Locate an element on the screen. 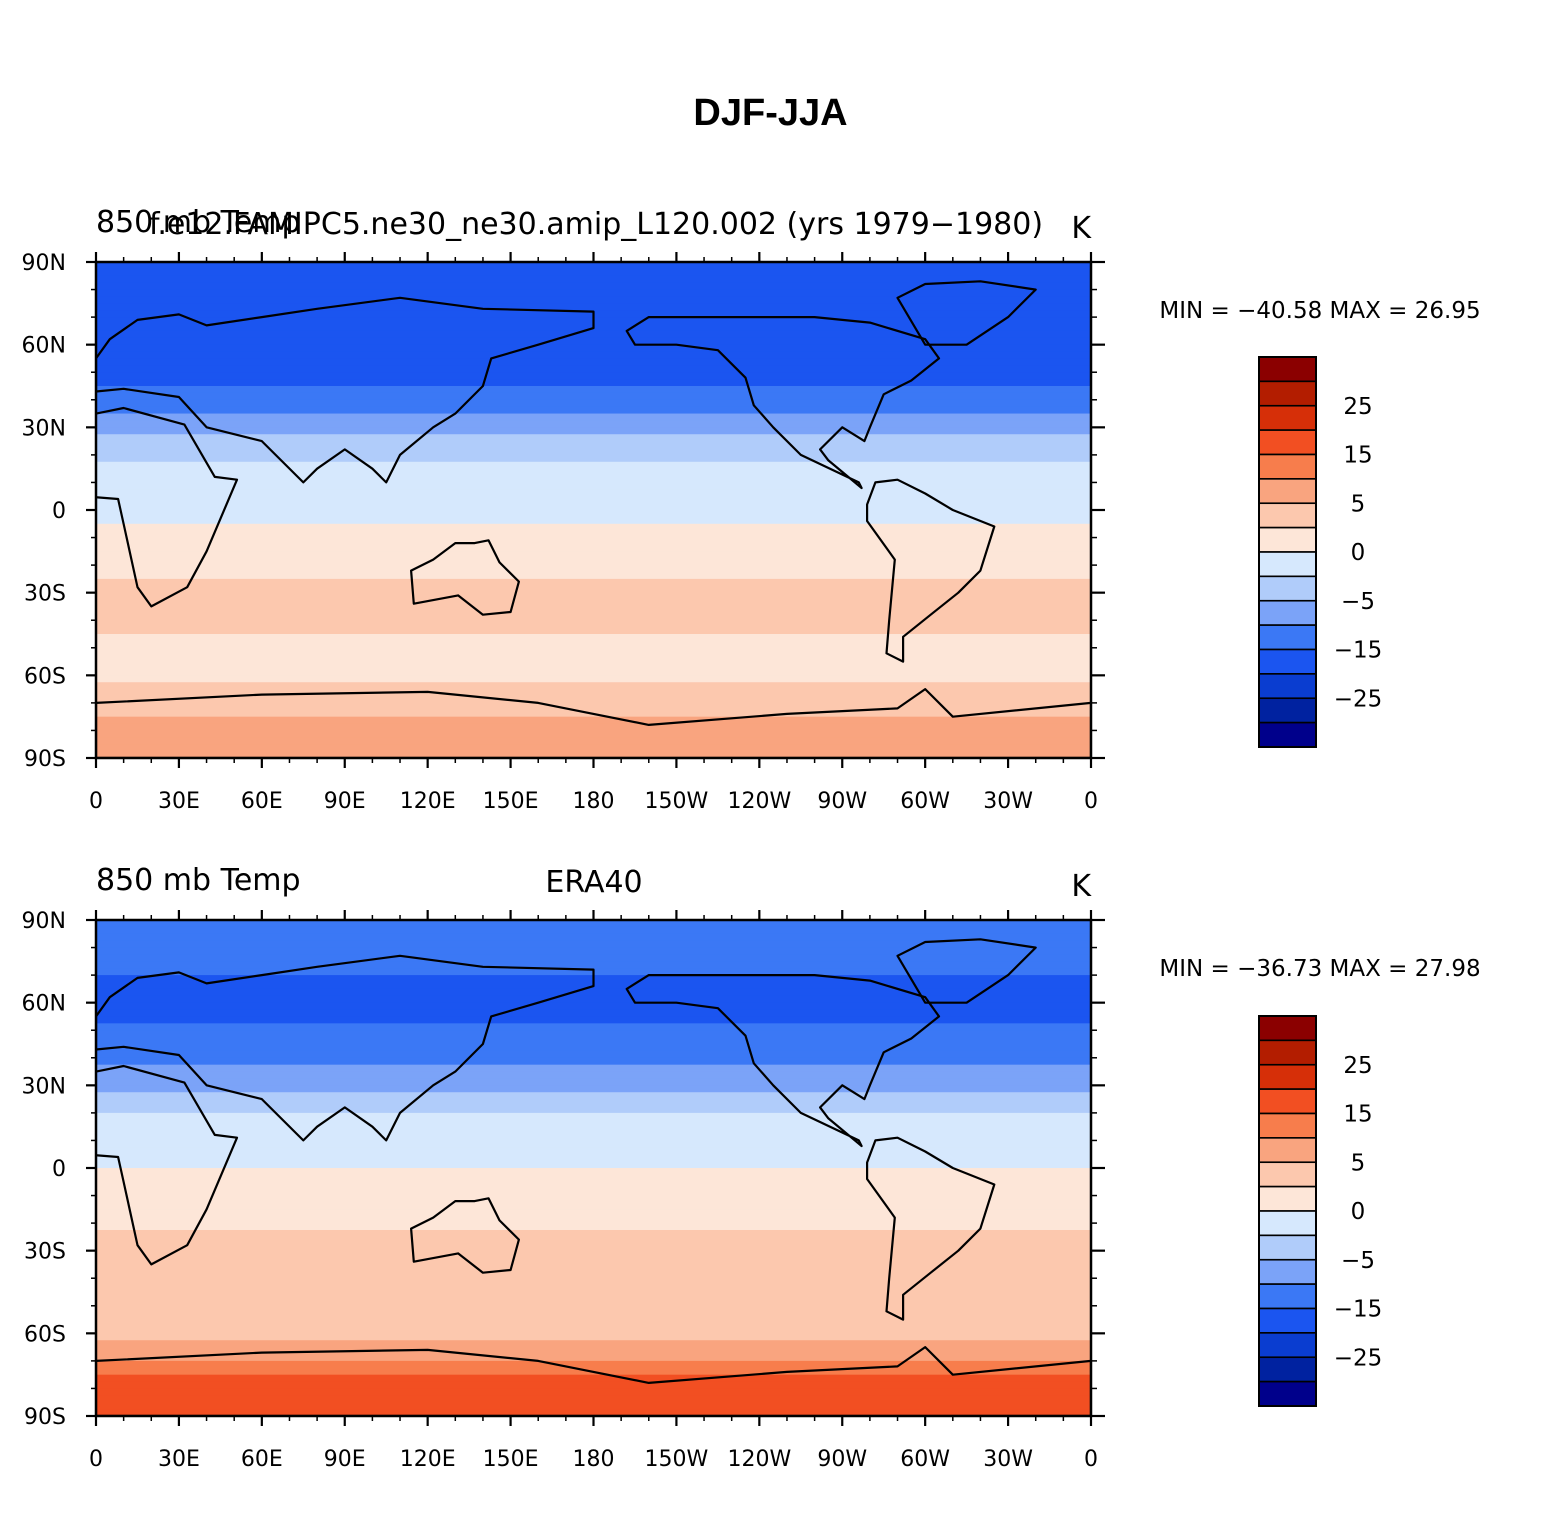 Image resolution: width=1541 pixels, height=1538 pixels. y-tick-label: 0 is located at coordinates (59, 511).